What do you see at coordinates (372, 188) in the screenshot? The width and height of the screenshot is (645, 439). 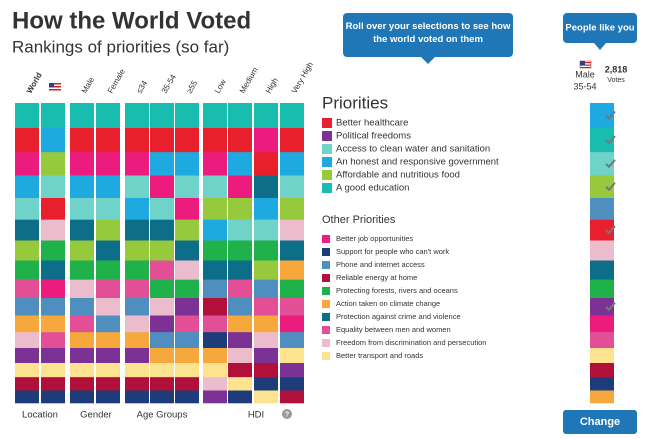 I see `legend-label: A good education` at bounding box center [372, 188].